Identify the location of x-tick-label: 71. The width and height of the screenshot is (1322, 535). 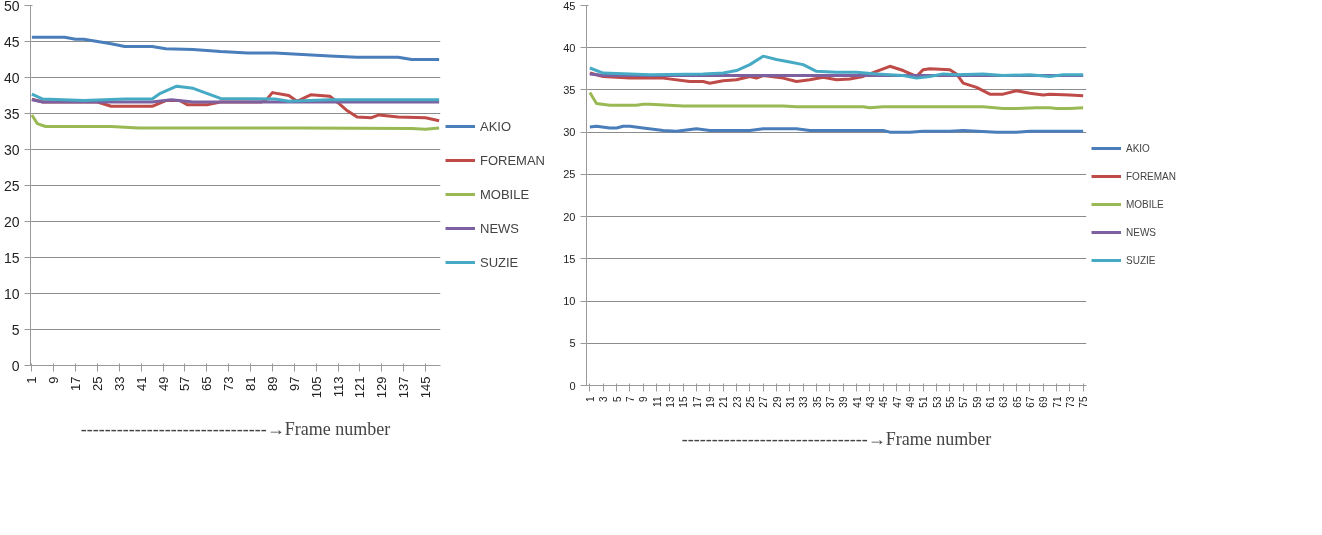
(1057, 402).